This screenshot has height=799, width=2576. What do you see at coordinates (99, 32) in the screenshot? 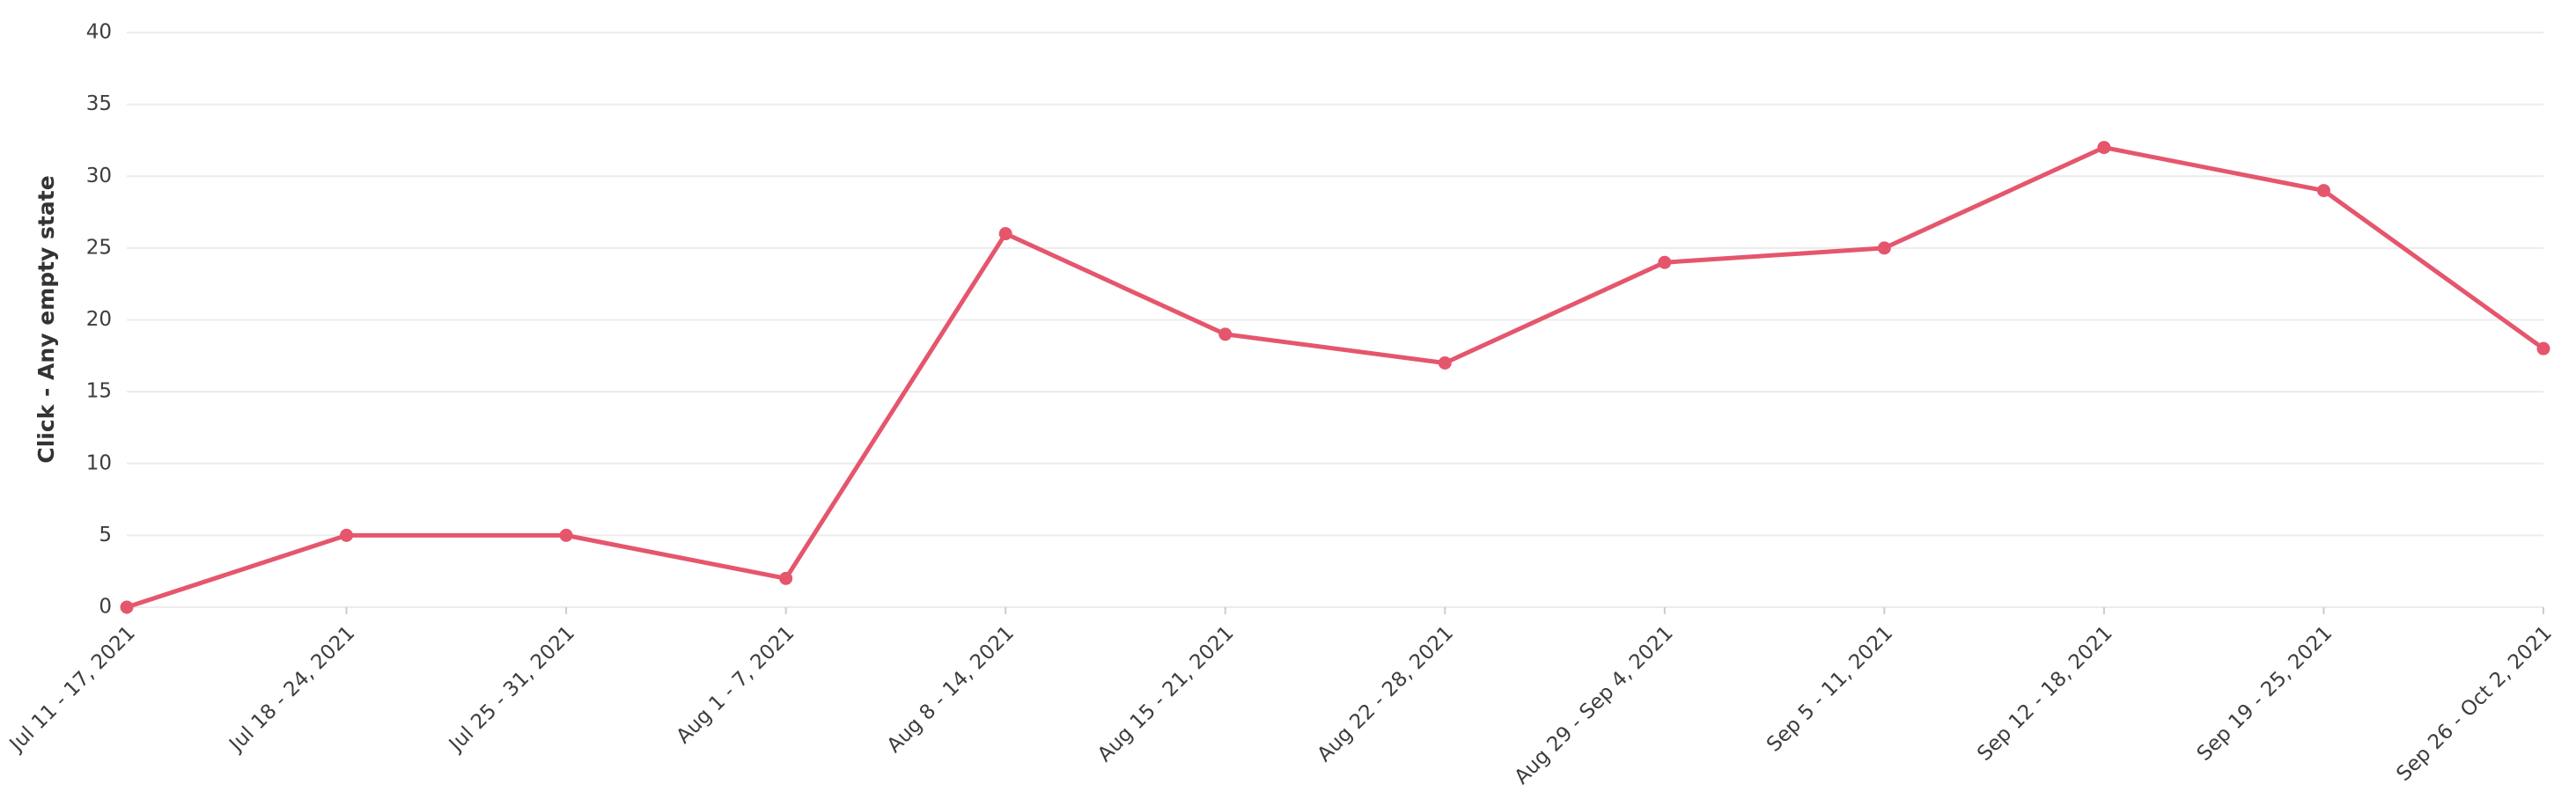
I see `y-tick-label: 40` at bounding box center [99, 32].